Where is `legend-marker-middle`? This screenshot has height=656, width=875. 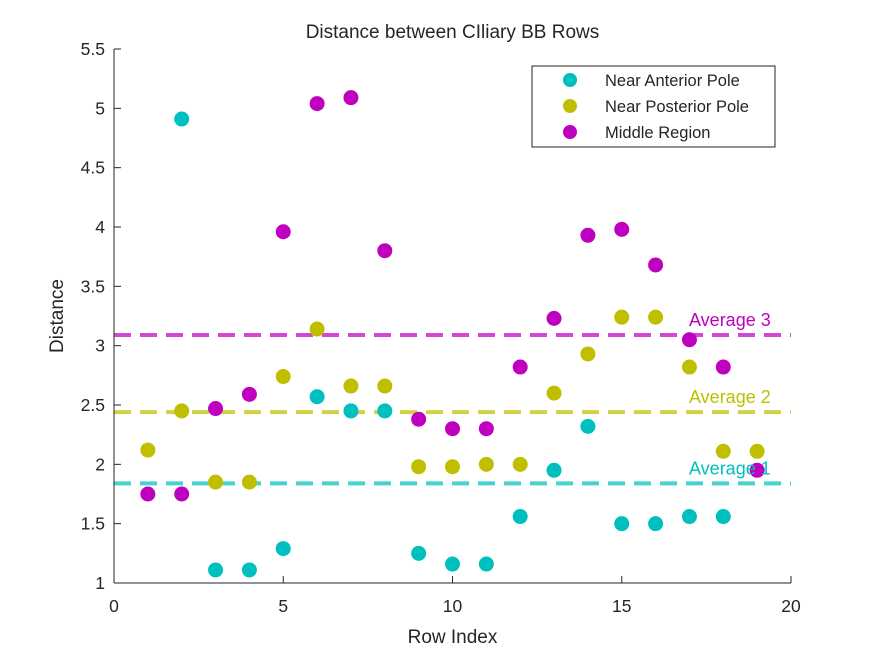
legend-marker-middle is located at coordinates (570, 132).